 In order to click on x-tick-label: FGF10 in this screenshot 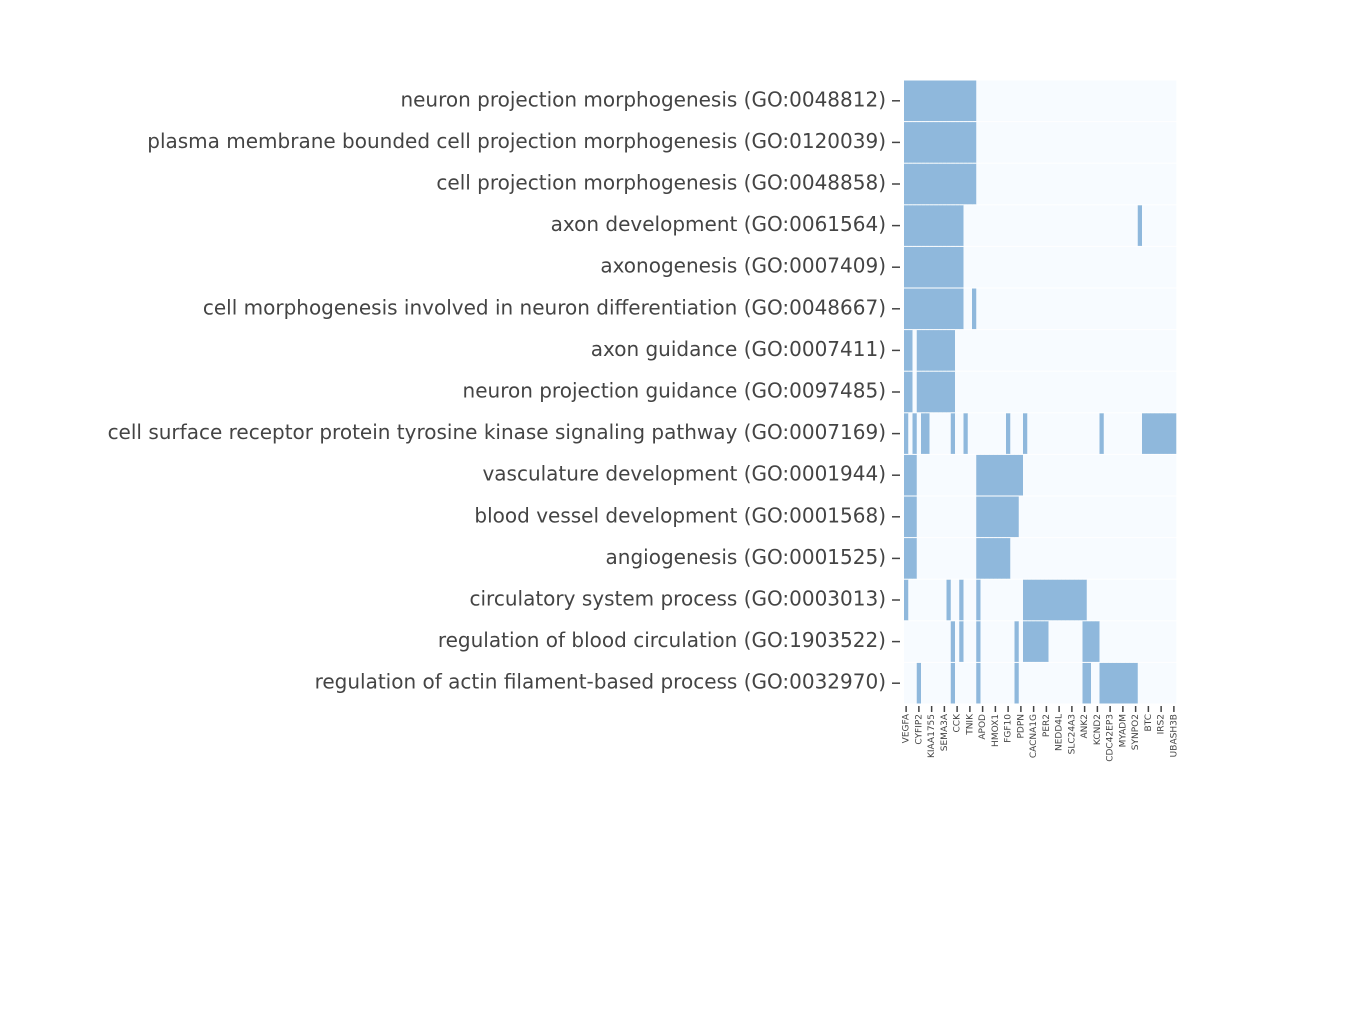, I will do `click(1009, 728)`.